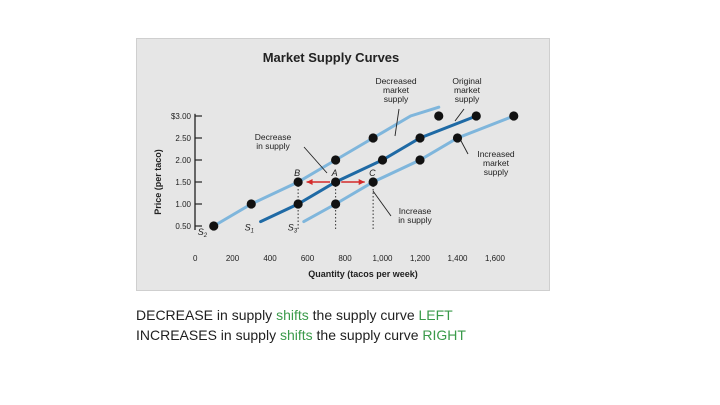  Describe the element at coordinates (183, 226) in the screenshot. I see `y-tick-label: 0.50` at that location.